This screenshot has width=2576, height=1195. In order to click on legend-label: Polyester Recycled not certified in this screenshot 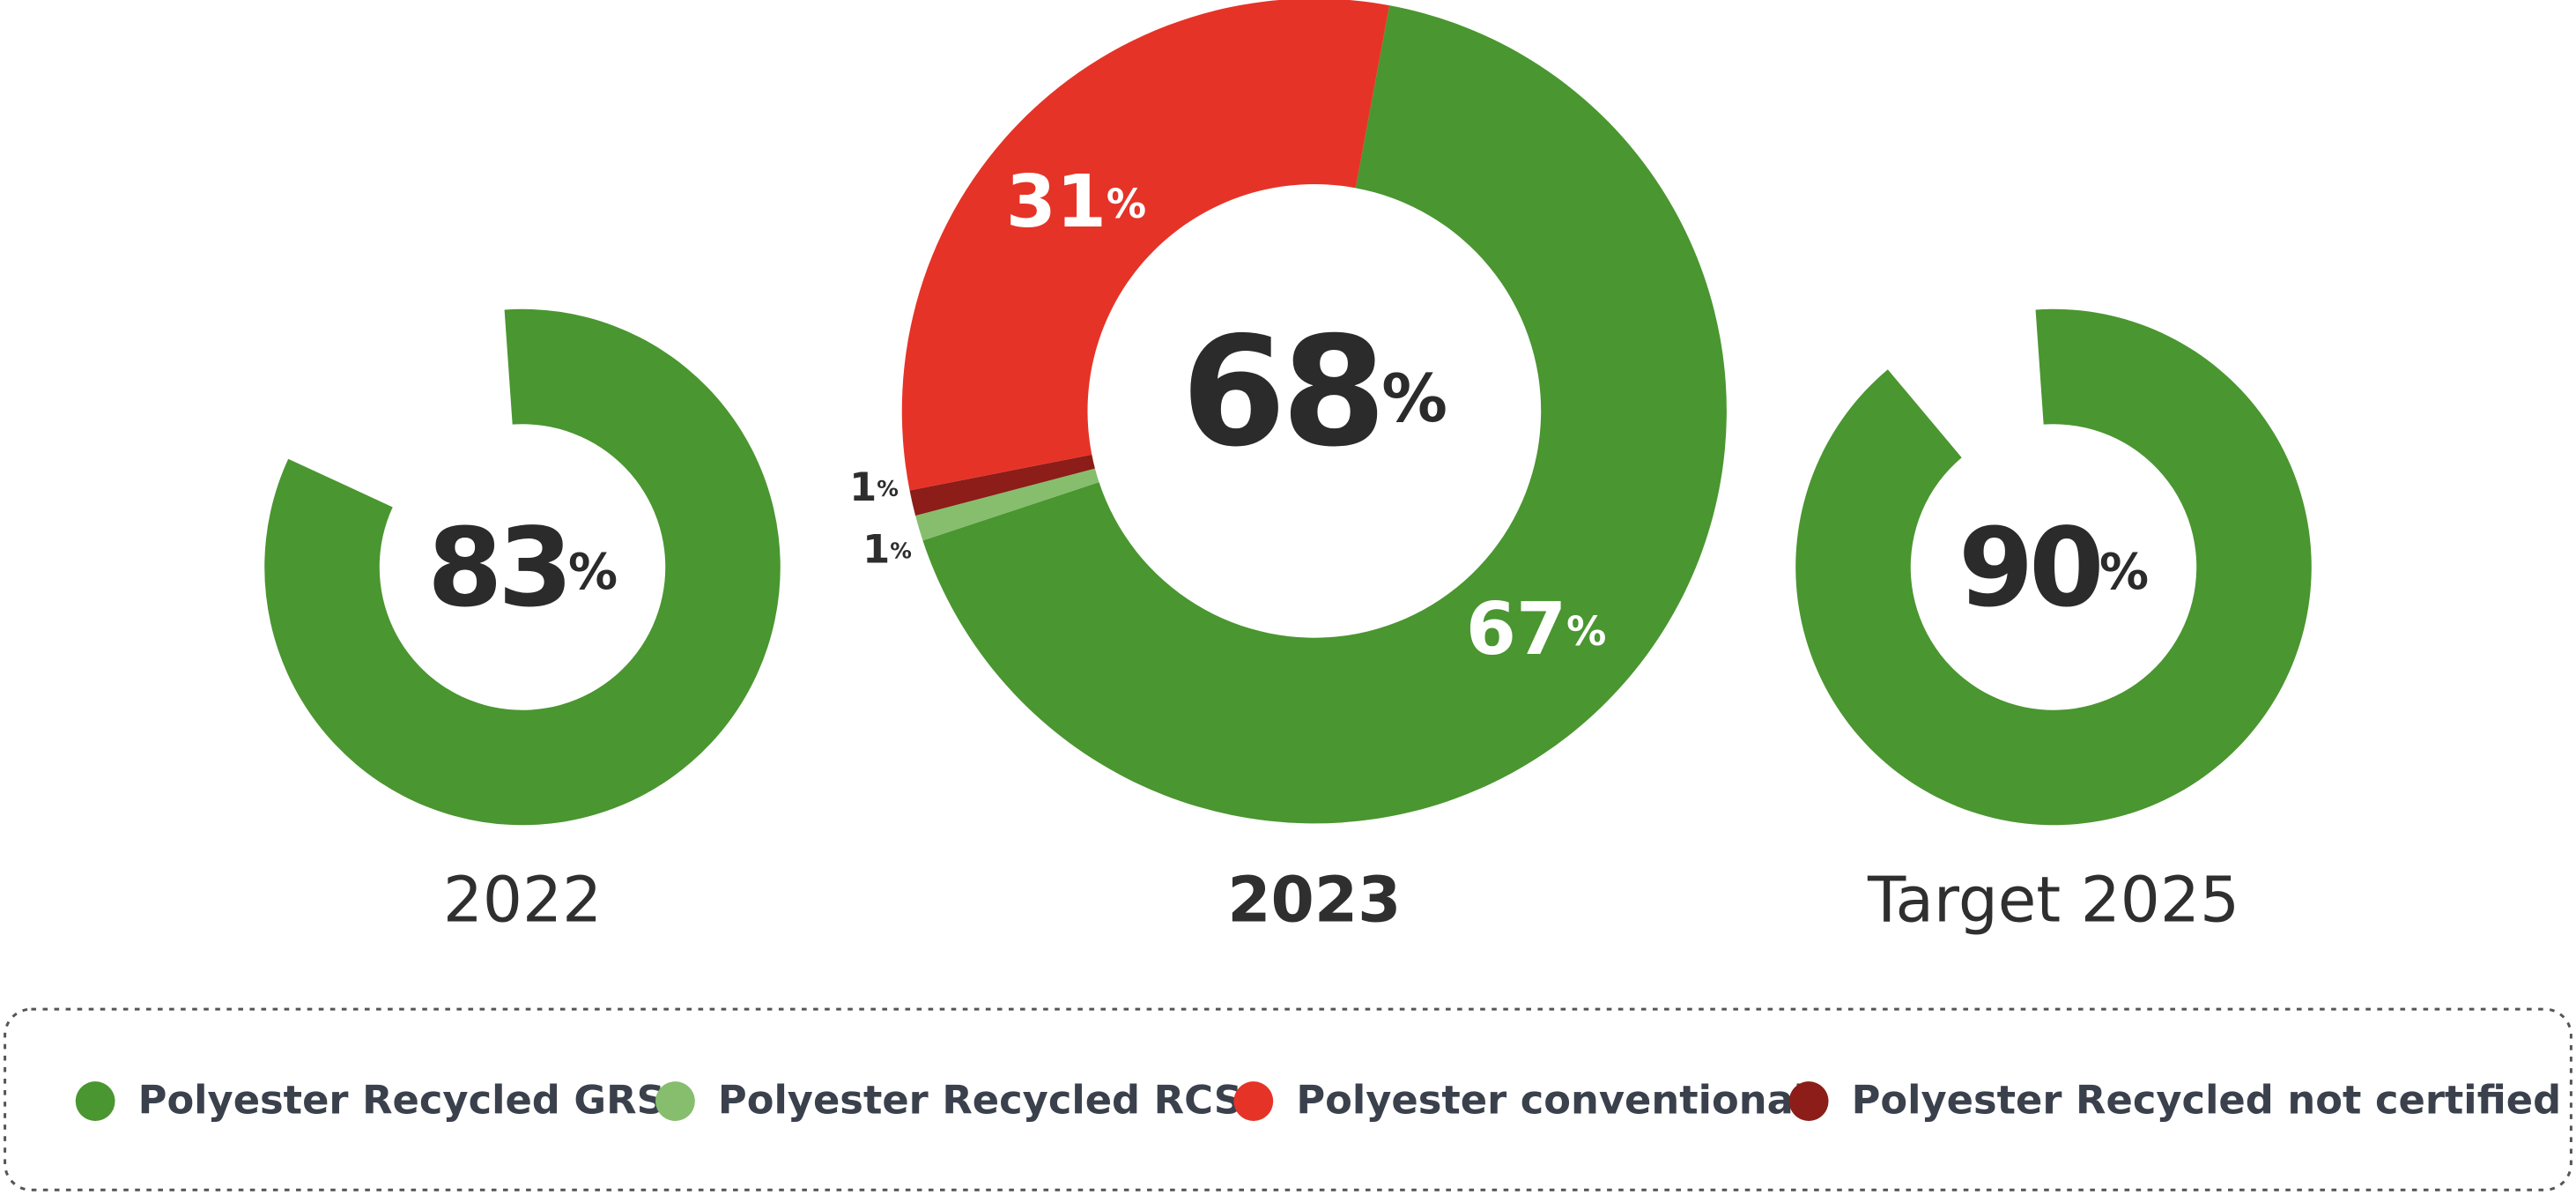, I will do `click(2207, 1099)`.